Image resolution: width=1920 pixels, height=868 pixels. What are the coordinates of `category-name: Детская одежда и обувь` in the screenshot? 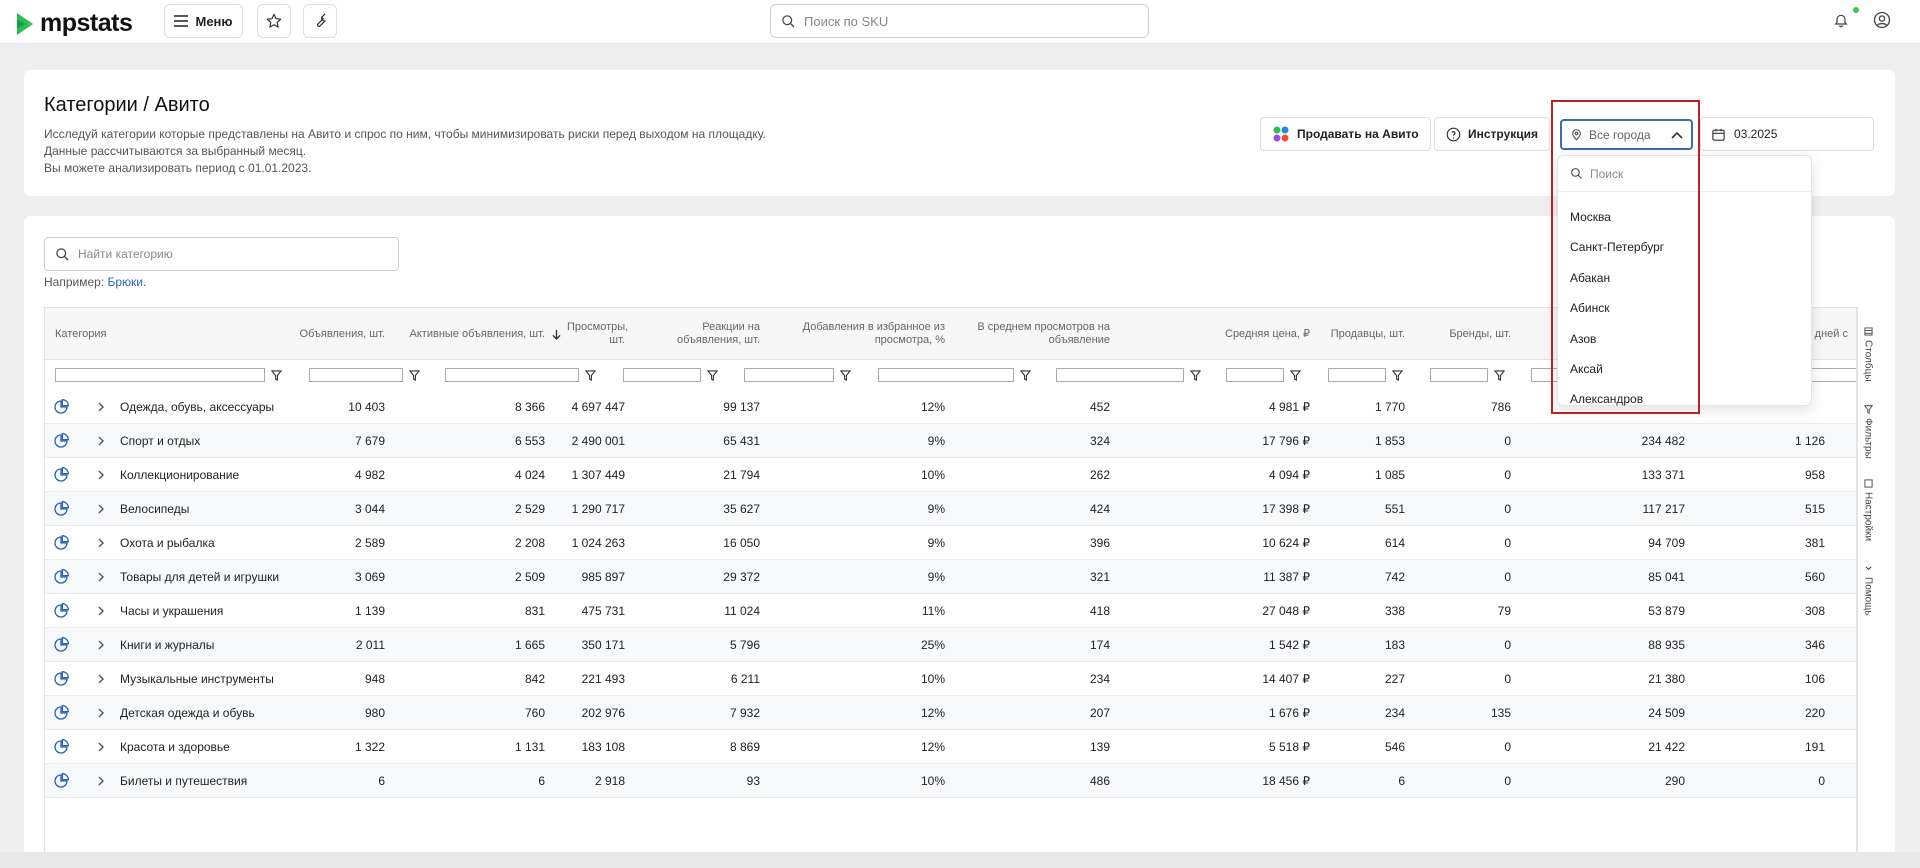 It's located at (187, 713).